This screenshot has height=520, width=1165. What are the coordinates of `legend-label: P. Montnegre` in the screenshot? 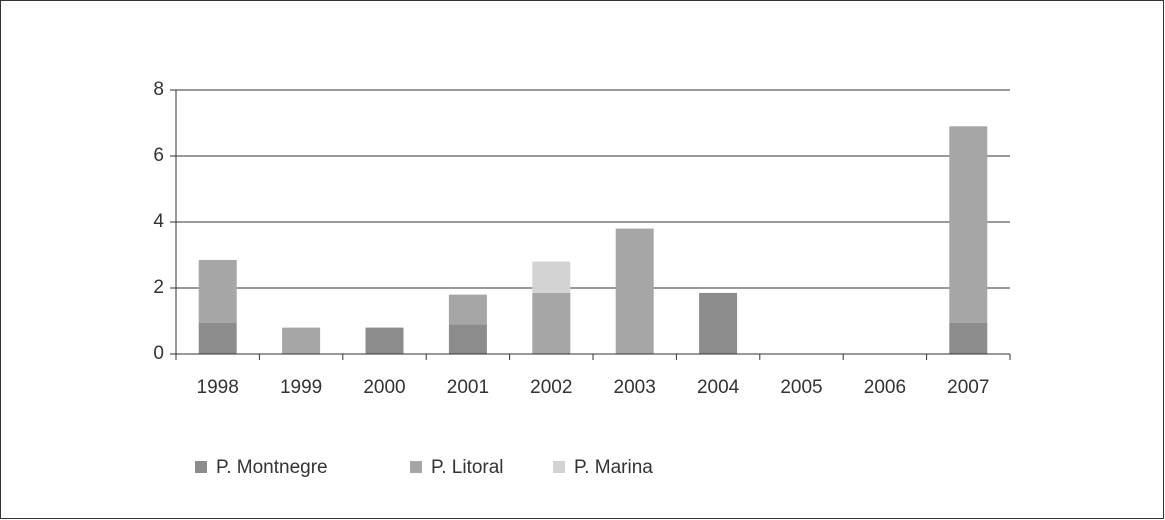 It's located at (272, 467).